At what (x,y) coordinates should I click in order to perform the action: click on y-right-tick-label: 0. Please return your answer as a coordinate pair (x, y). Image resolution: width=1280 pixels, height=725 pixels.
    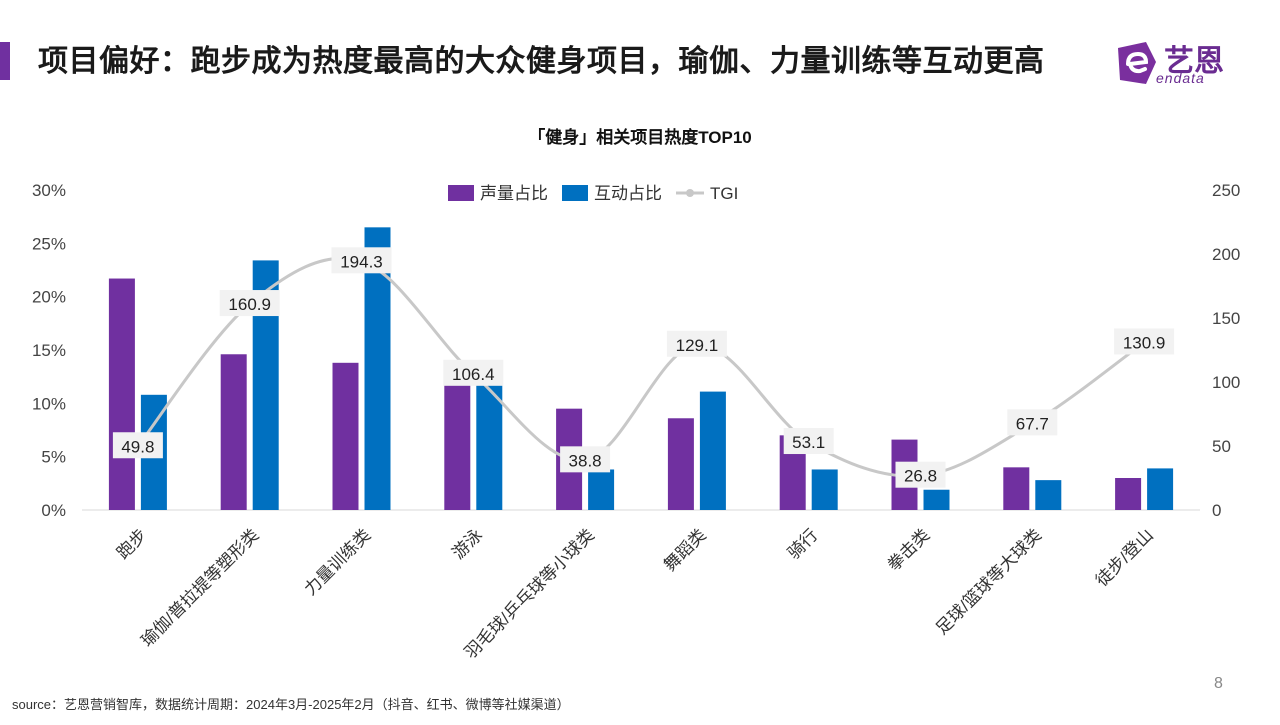
    Looking at the image, I should click on (1216, 510).